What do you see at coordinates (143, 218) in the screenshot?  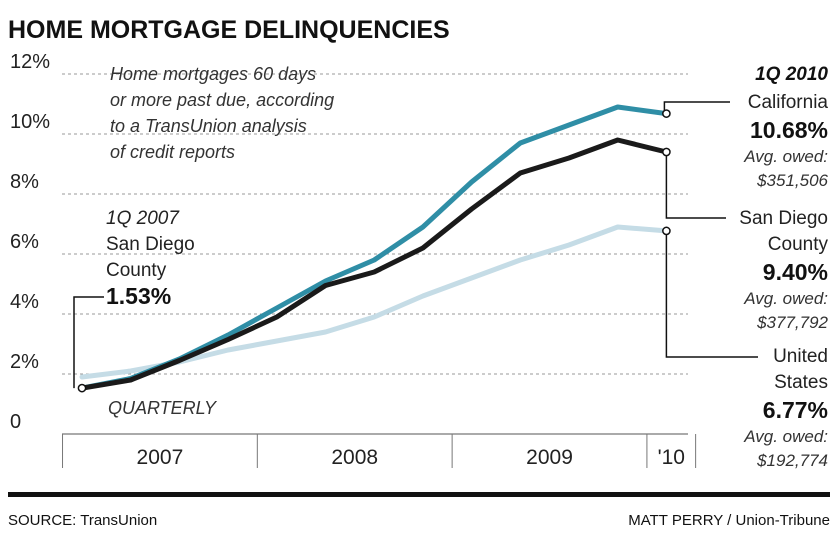 I see `start-period: 1Q 2007` at bounding box center [143, 218].